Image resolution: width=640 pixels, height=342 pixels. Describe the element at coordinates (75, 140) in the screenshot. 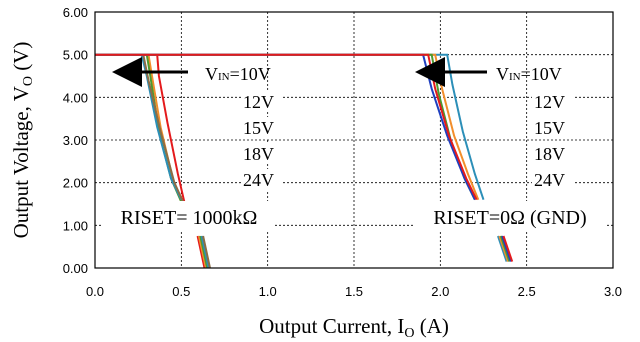

I see `y-tick-label: 3.00` at that location.